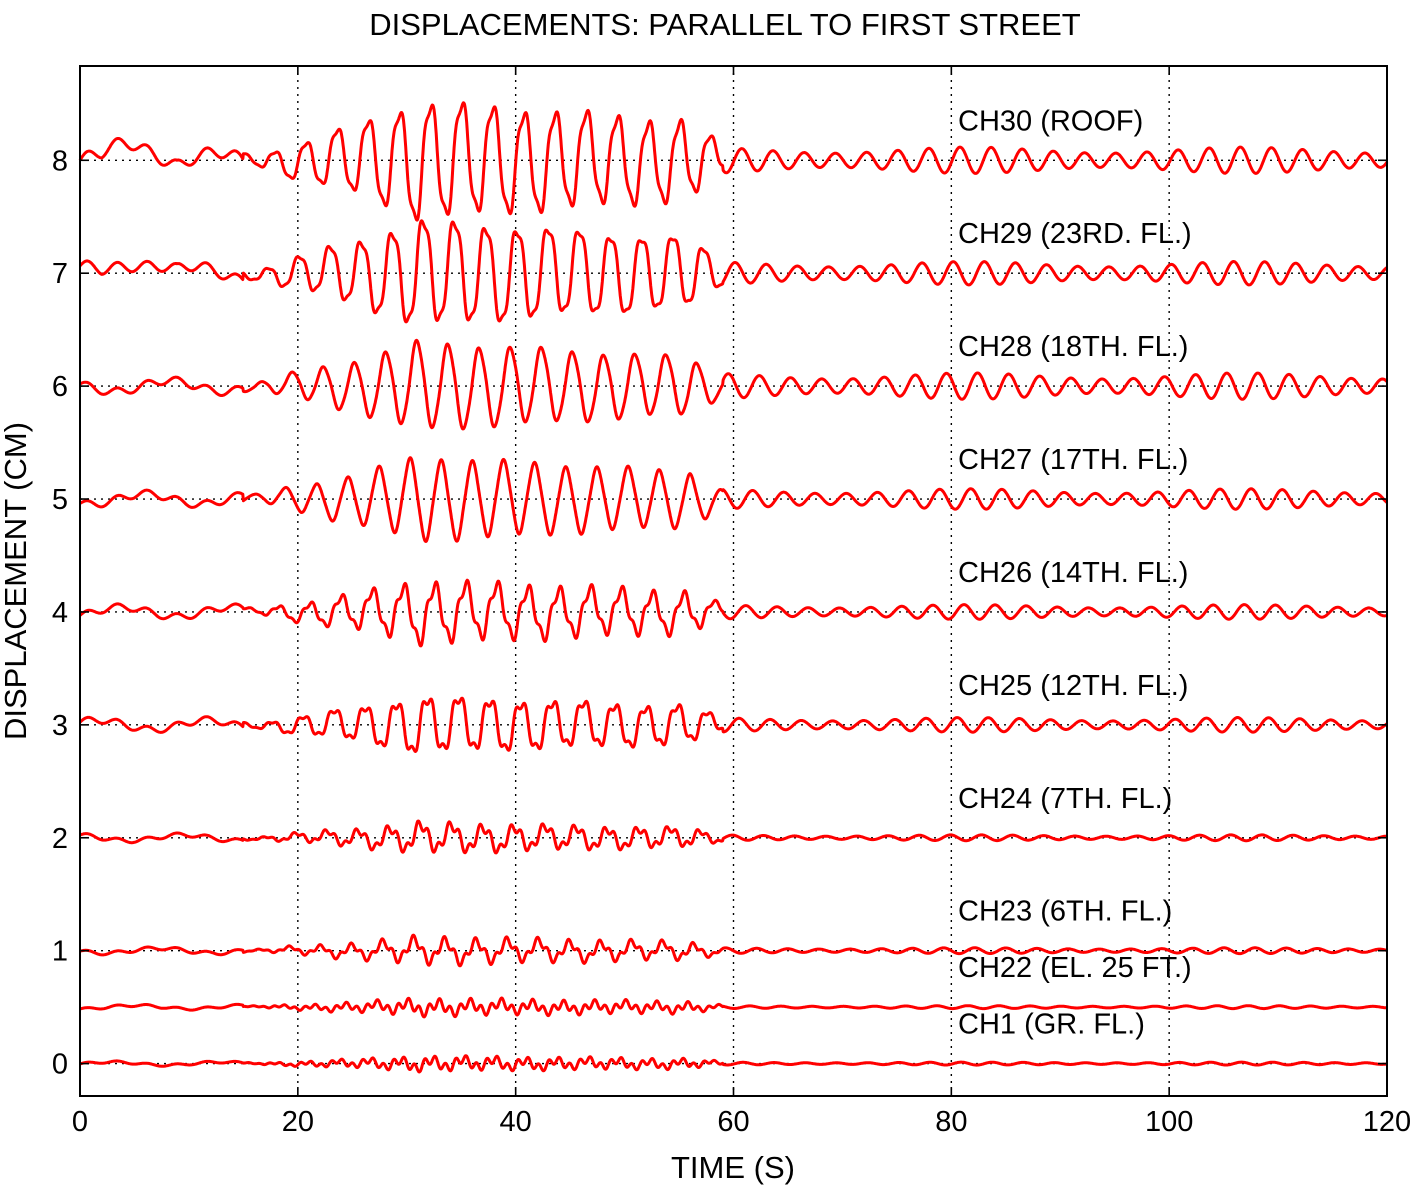 The image size is (1421, 1200). Describe the element at coordinates (1065, 799) in the screenshot. I see `channel-label: CH24 (7TH. FL.)` at that location.